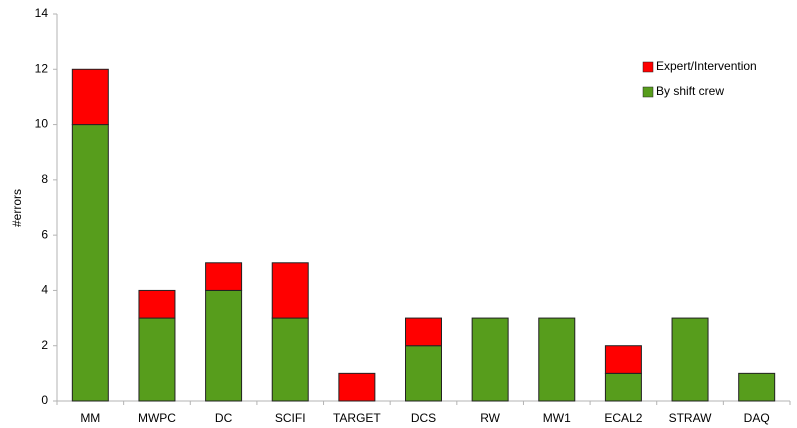 The height and width of the screenshot is (428, 797). What do you see at coordinates (17, 208) in the screenshot?
I see `y-axis-label: #errors` at bounding box center [17, 208].